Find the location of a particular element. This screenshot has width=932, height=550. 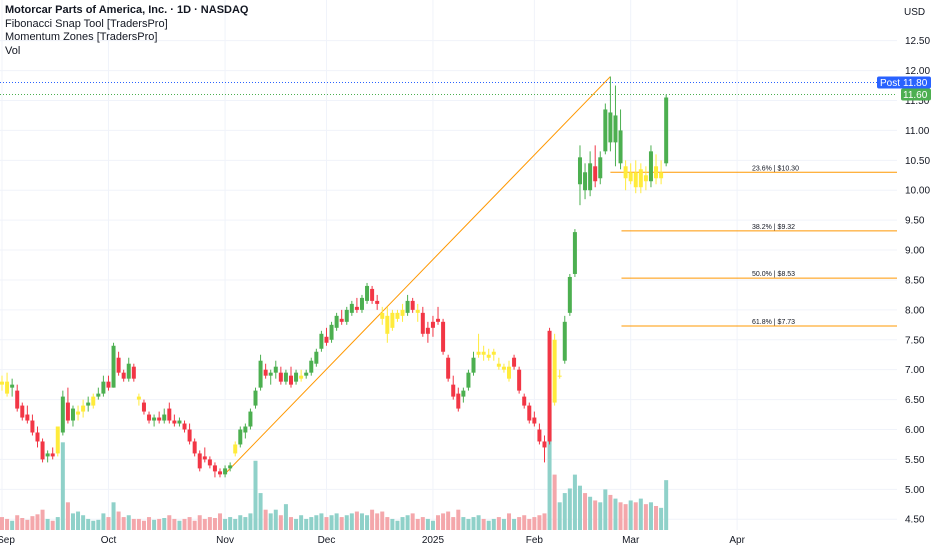

time-tick-label: Apr is located at coordinates (737, 540).